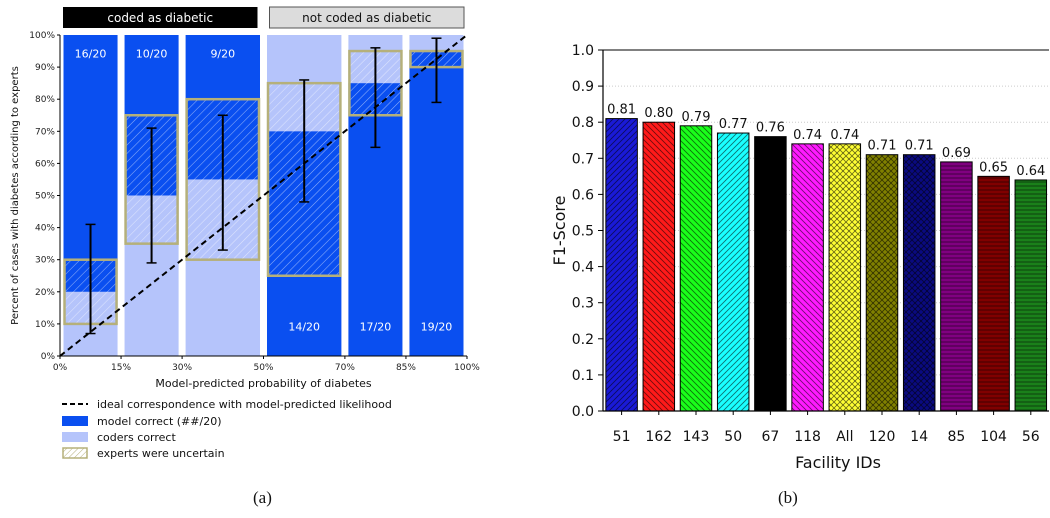 Image resolution: width=1050 pixels, height=518 pixels. I want to click on y-tick-label: 0.5, so click(583, 232).